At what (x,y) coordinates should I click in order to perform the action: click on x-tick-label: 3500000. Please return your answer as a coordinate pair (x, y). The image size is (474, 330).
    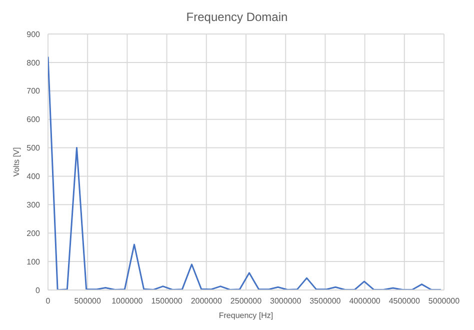
    Looking at the image, I should click on (326, 301).